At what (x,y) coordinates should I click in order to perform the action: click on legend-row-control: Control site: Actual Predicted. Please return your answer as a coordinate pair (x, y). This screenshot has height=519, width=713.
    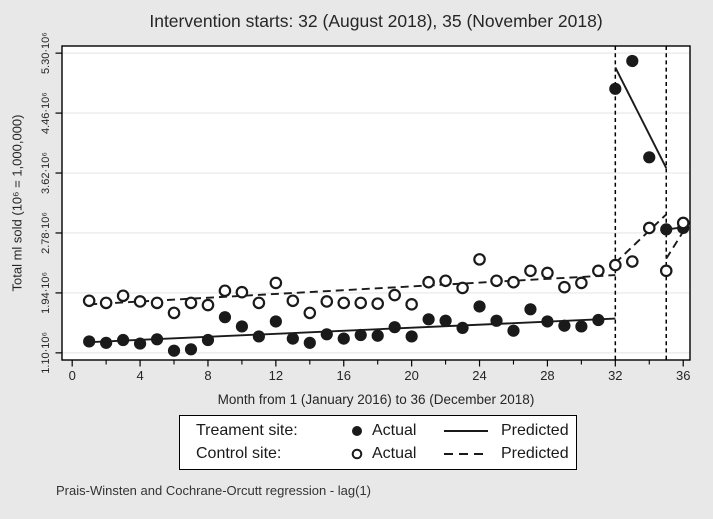
    Looking at the image, I should click on (386, 454).